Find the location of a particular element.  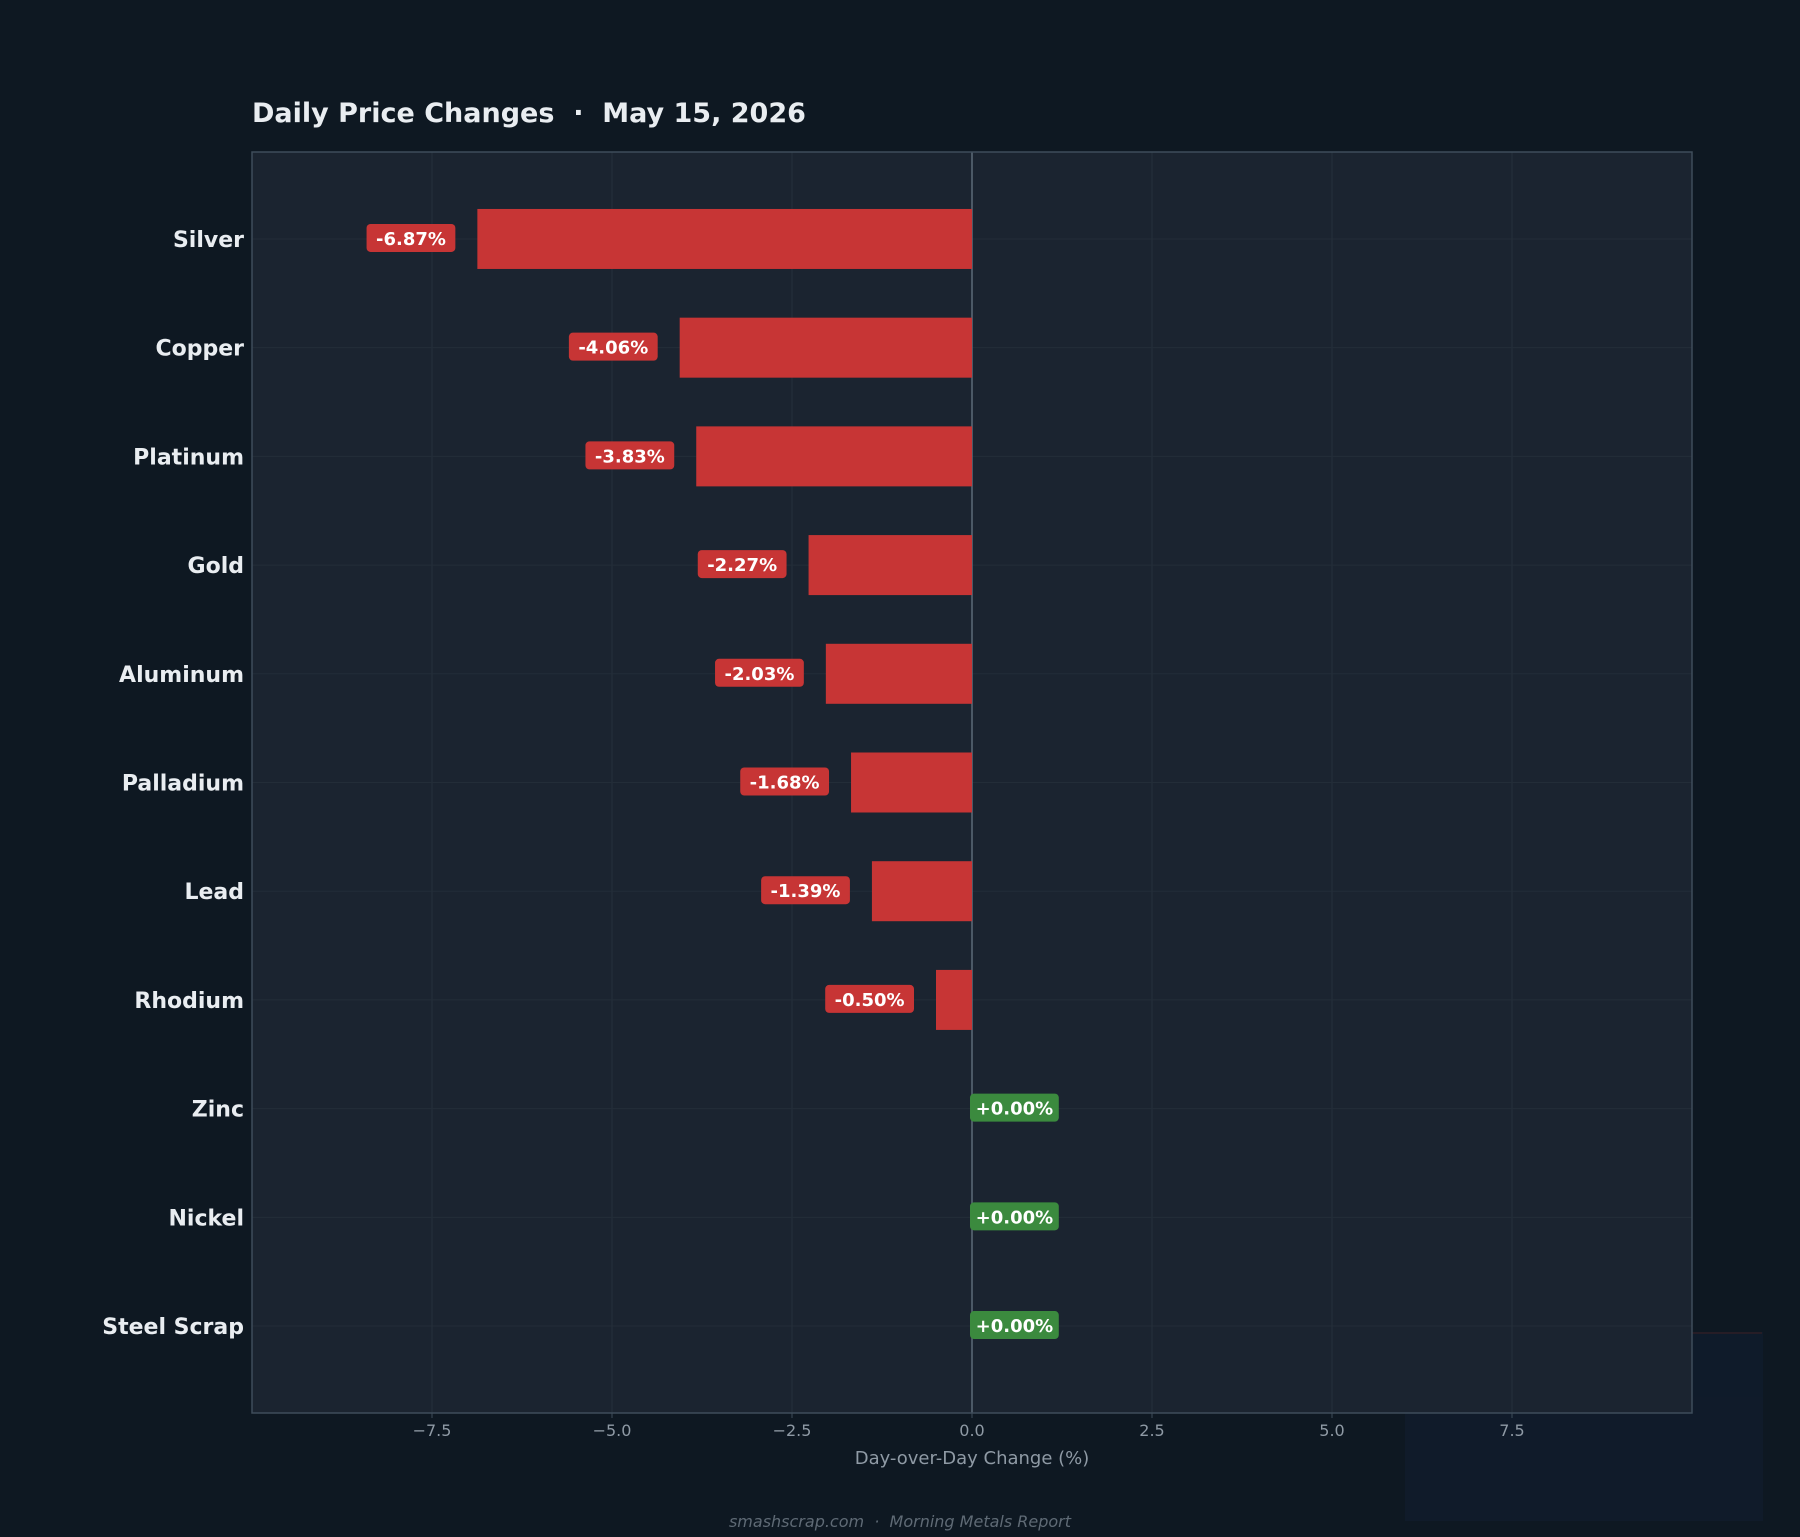

data-label-text: -1.68% is located at coordinates (785, 783).